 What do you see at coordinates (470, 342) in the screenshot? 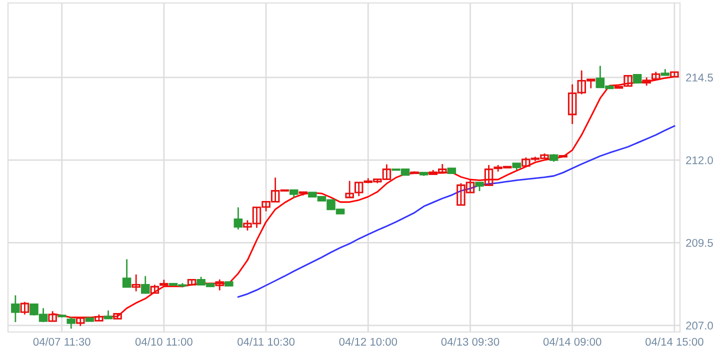
I see `x-tick-label: 04/13 09:30` at bounding box center [470, 342].